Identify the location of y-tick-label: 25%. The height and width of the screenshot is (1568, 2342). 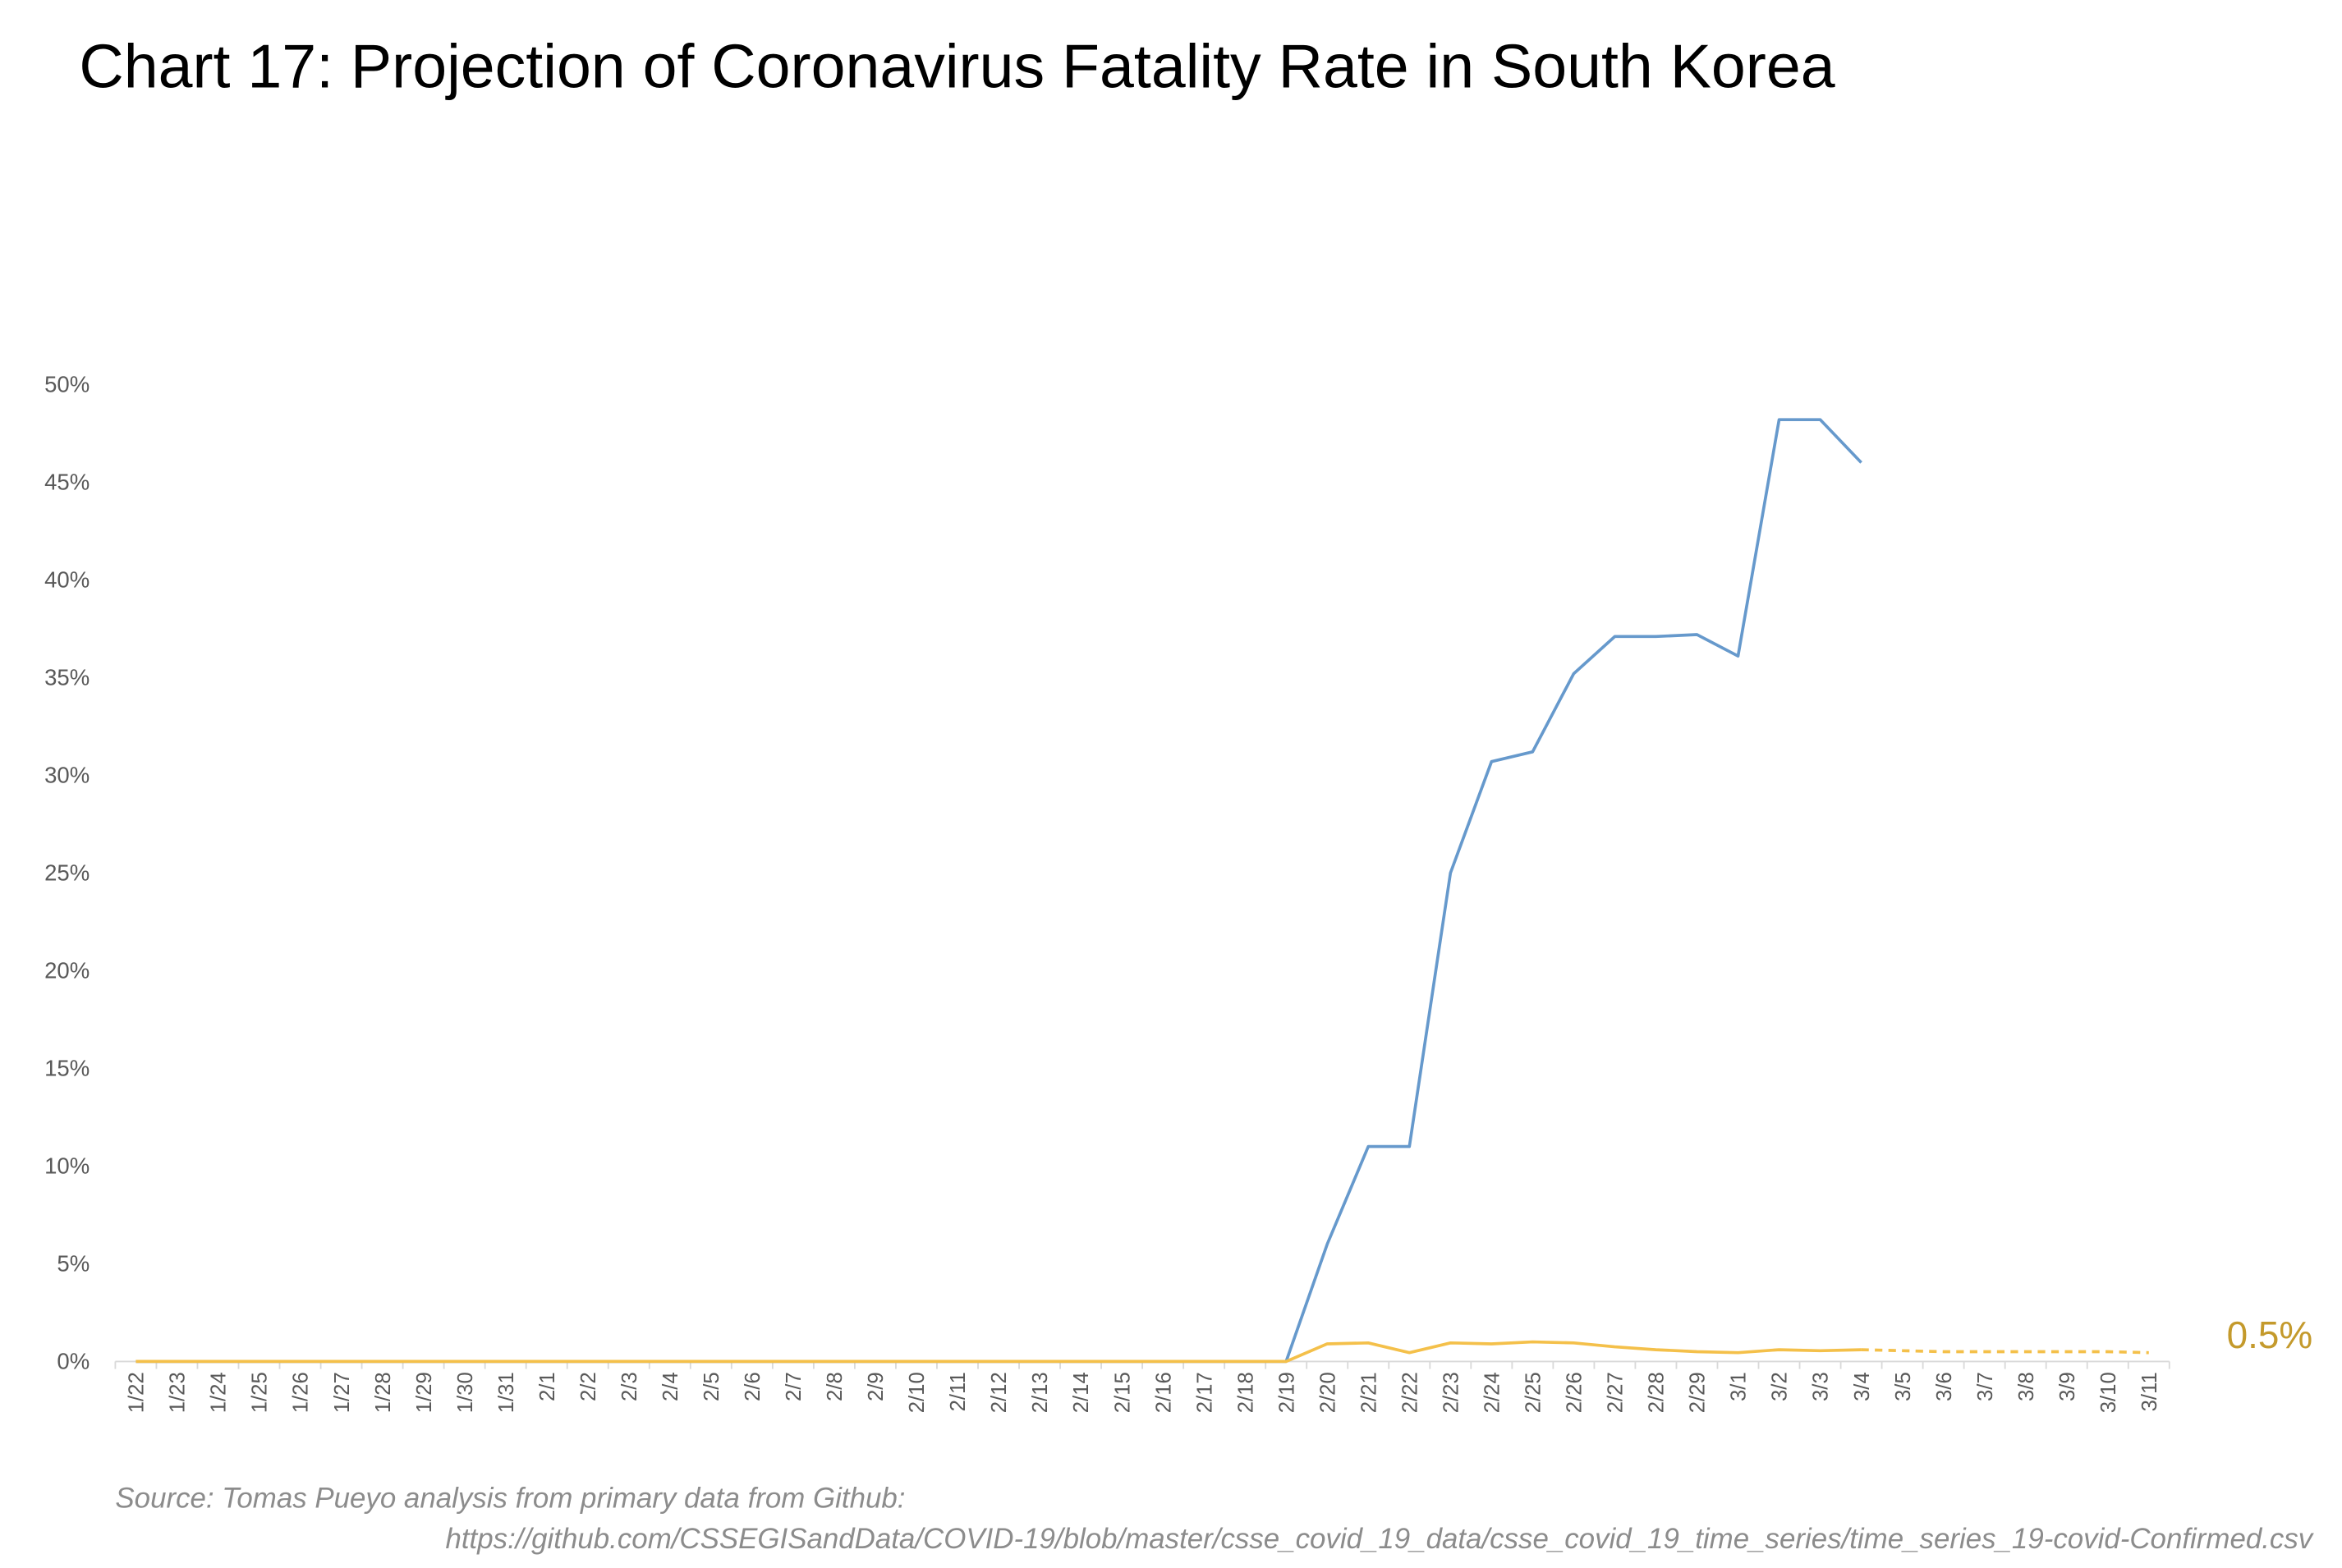
(67, 873).